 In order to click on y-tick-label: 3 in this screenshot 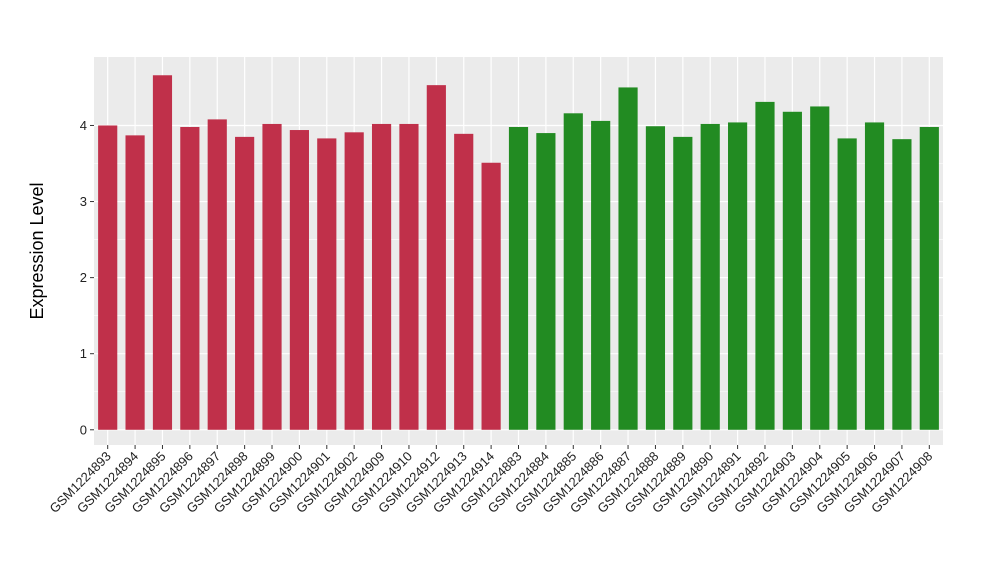, I will do `click(83, 201)`.